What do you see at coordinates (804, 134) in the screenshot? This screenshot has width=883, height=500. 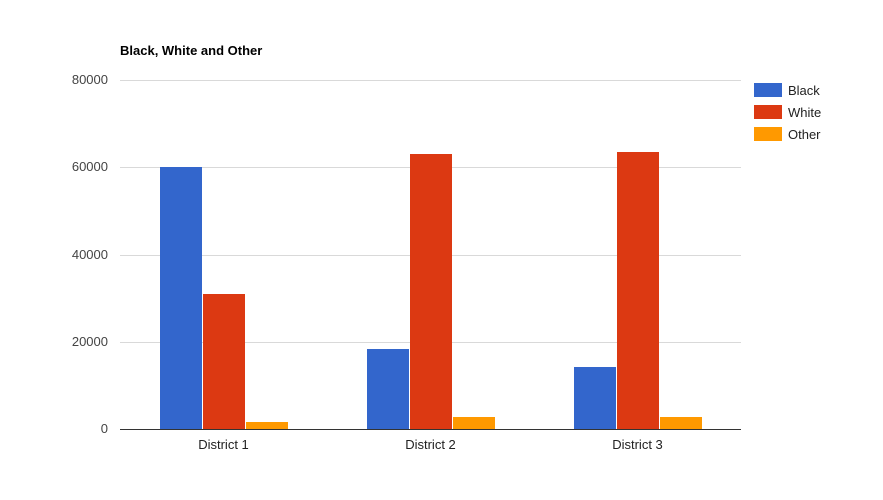 I see `legend-label: Other` at bounding box center [804, 134].